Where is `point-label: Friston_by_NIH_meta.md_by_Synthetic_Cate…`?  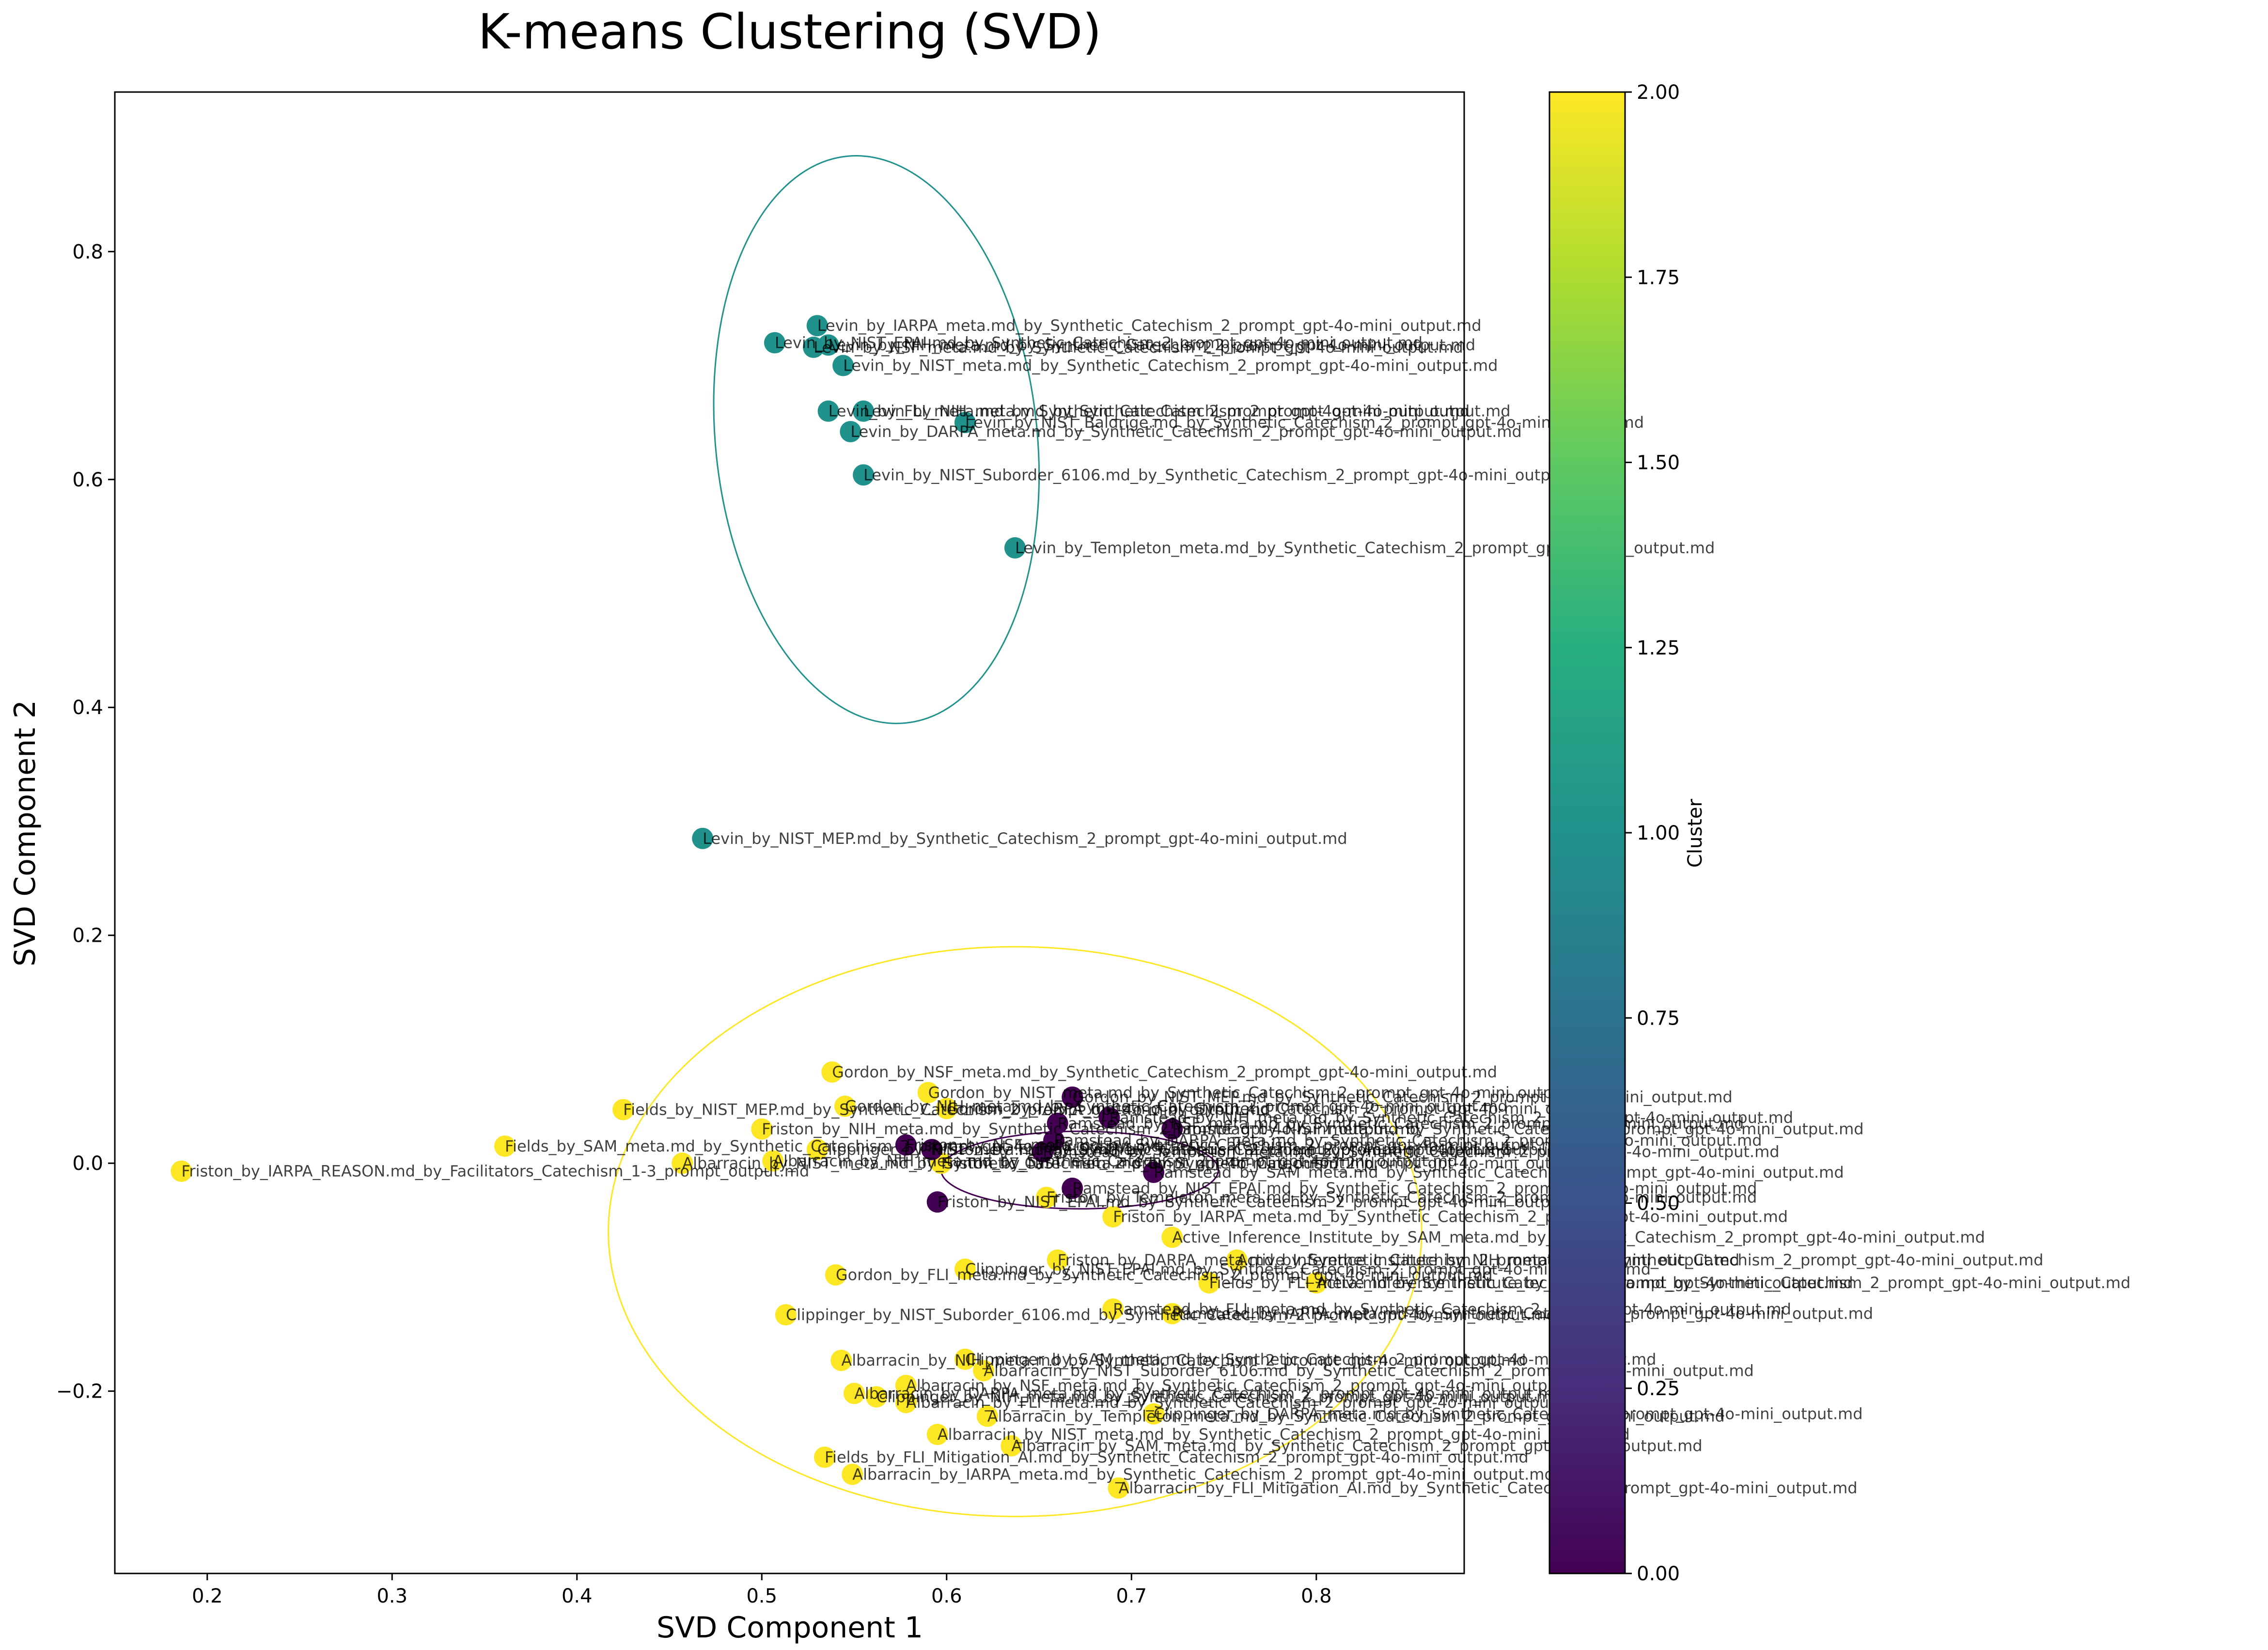
point-label: Friston_by_NIH_meta.md_by_Synthetic_Cate… is located at coordinates (1091, 1129).